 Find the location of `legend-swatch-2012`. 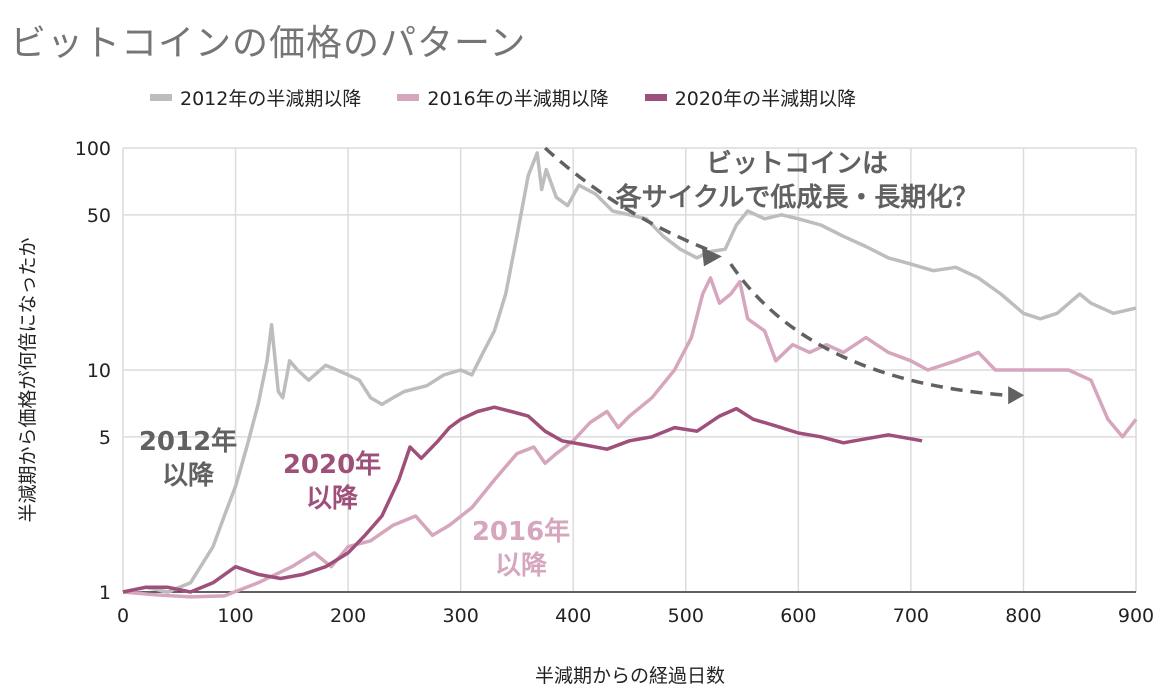

legend-swatch-2012 is located at coordinates (161, 97).